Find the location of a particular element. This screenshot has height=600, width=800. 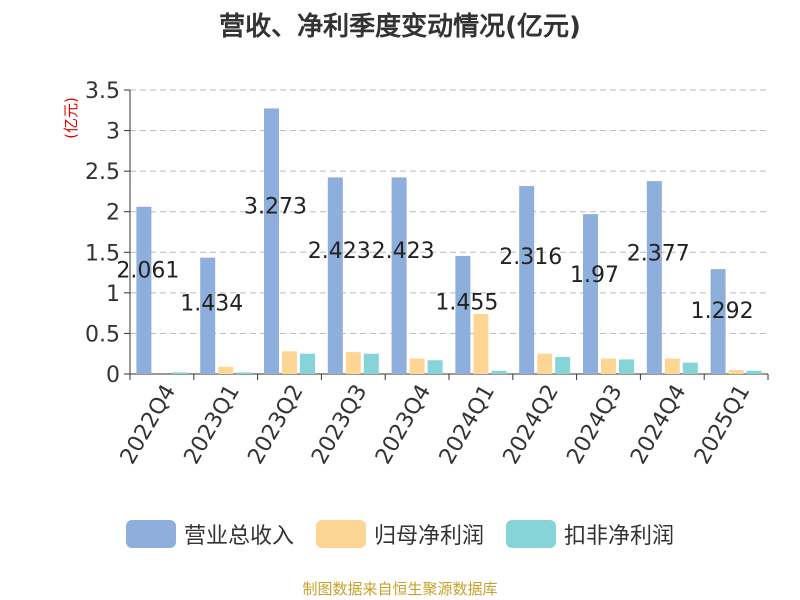

y-tick-label: 2.5 is located at coordinates (102, 172).